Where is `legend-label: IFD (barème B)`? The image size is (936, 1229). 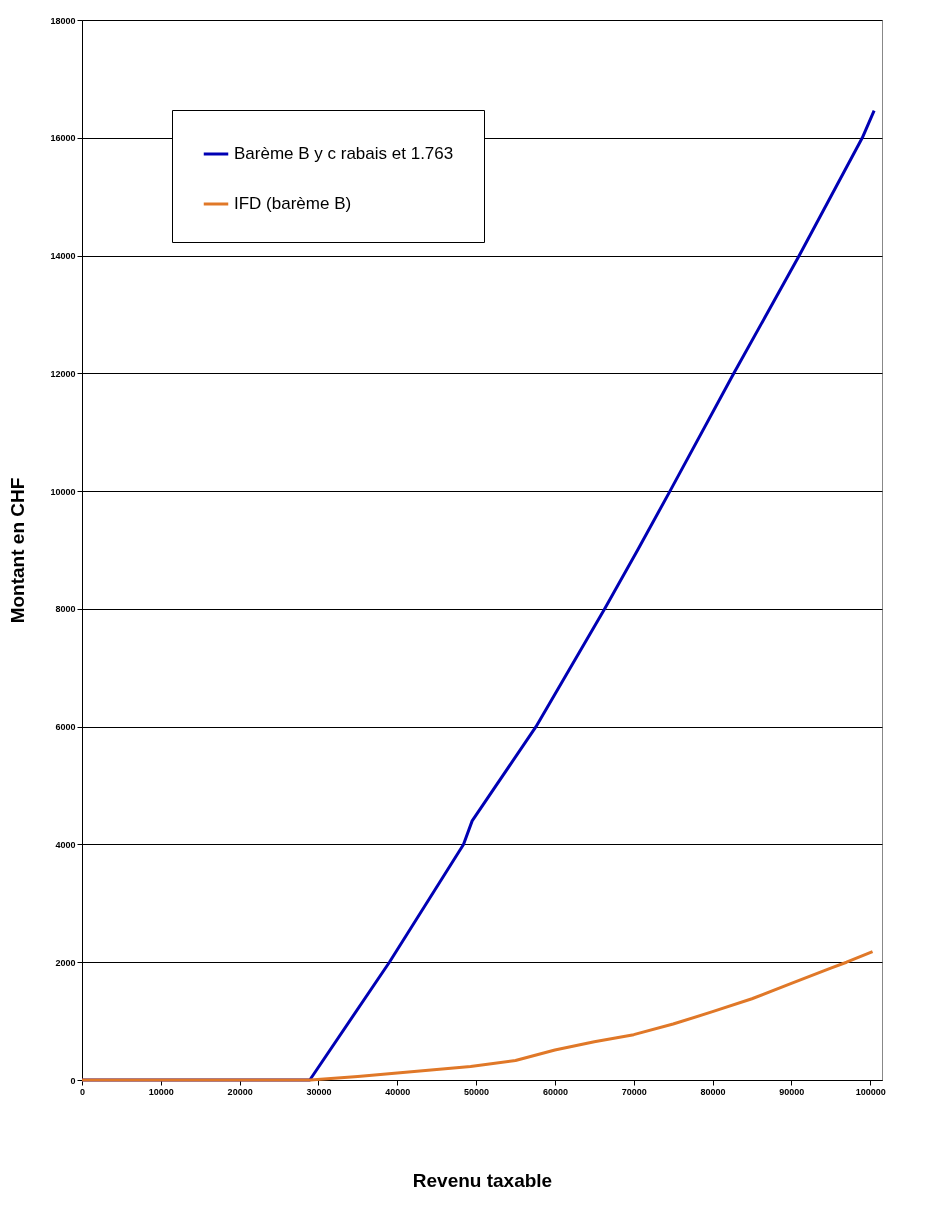
legend-label: IFD (barème B) is located at coordinates (293, 203).